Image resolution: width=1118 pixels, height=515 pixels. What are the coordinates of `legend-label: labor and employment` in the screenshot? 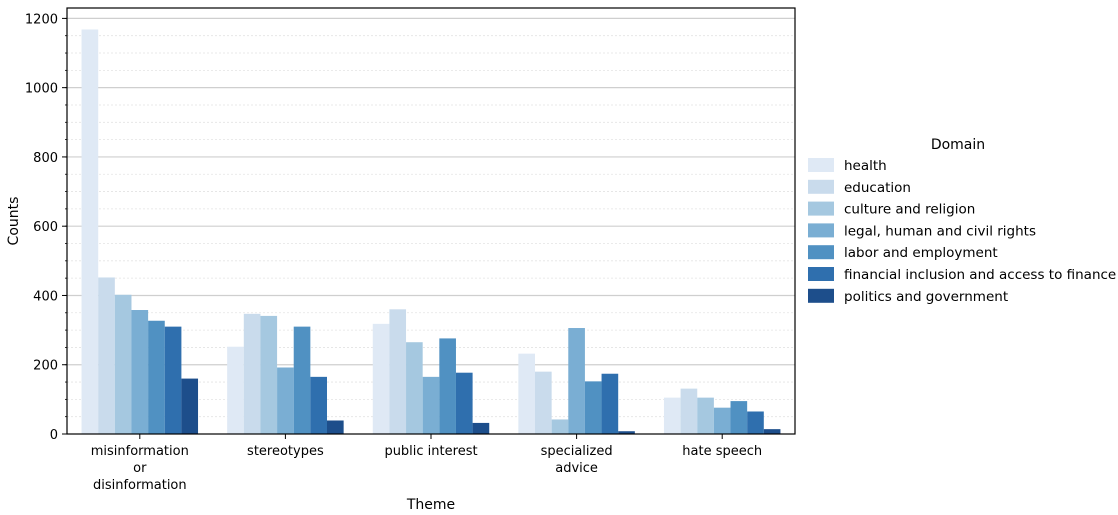 It's located at (921, 253).